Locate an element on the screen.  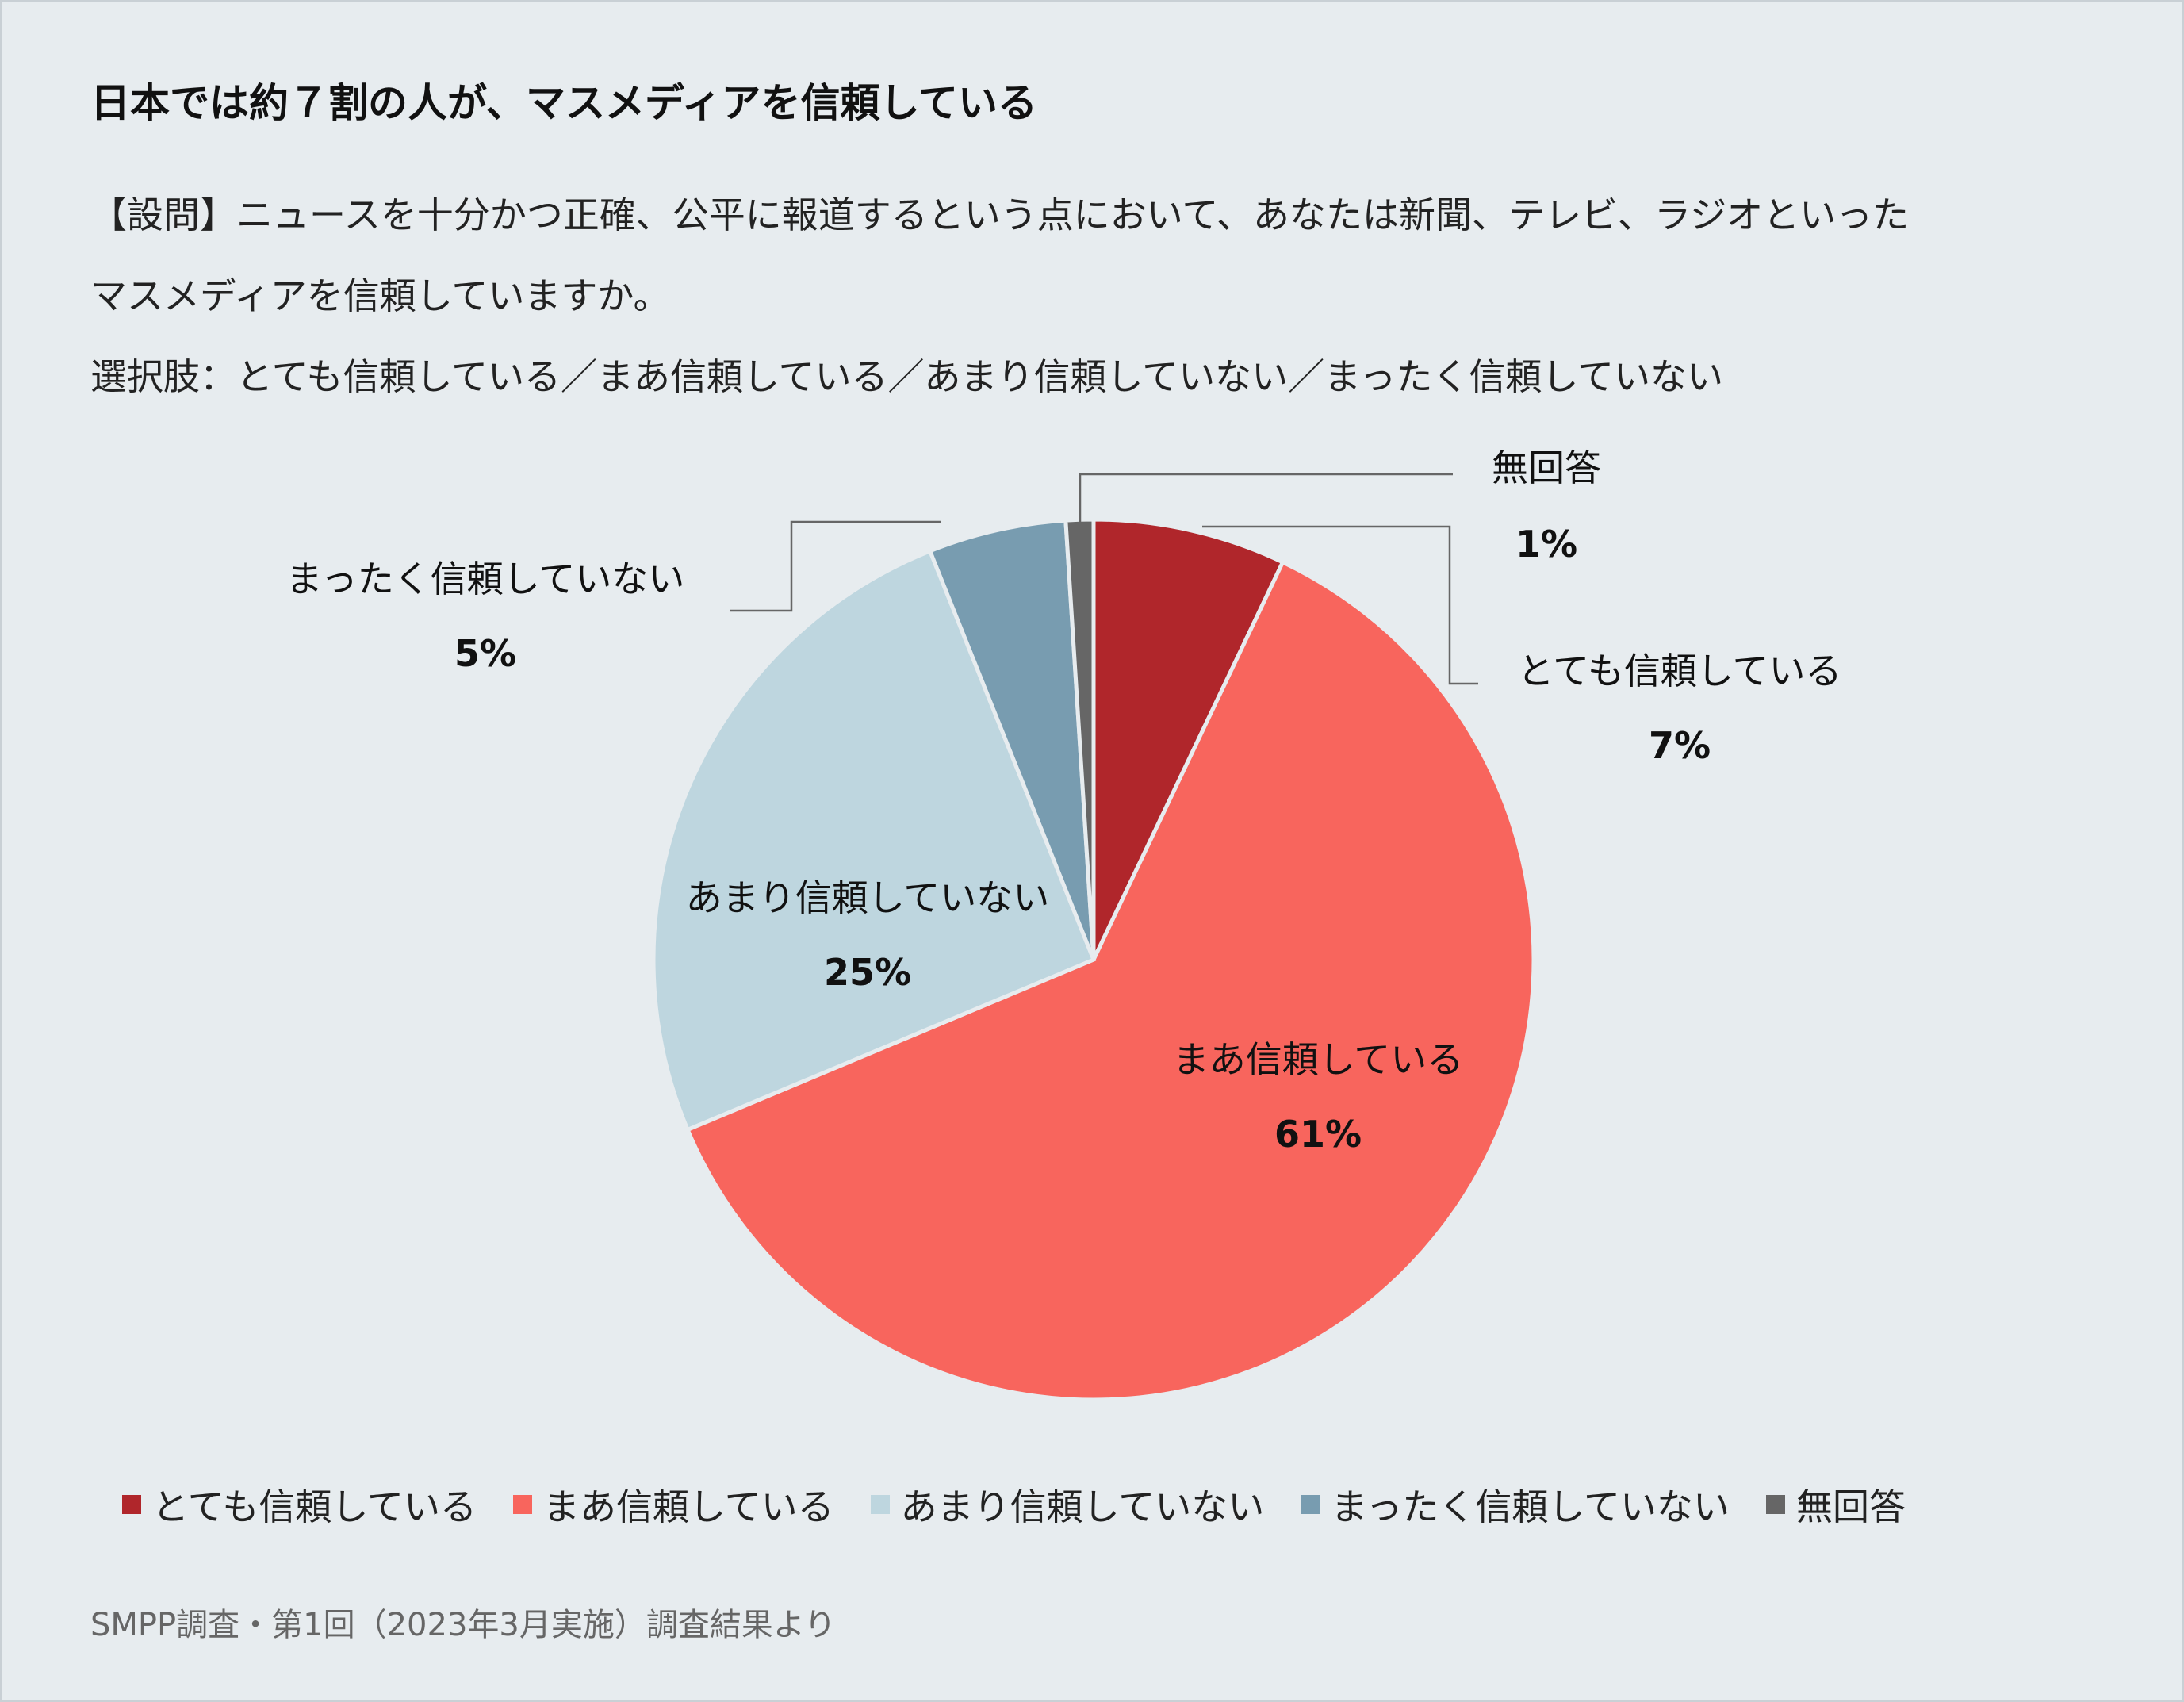
value-label-somewhat-trust: 61% is located at coordinates (1318, 1134).